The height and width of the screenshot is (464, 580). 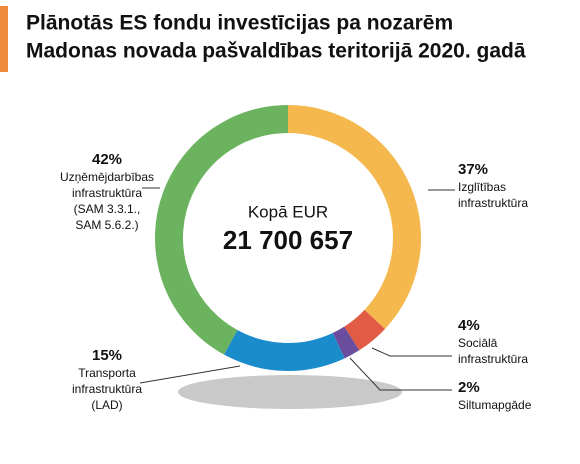 I want to click on category-label: Transporta, so click(x=107, y=373).